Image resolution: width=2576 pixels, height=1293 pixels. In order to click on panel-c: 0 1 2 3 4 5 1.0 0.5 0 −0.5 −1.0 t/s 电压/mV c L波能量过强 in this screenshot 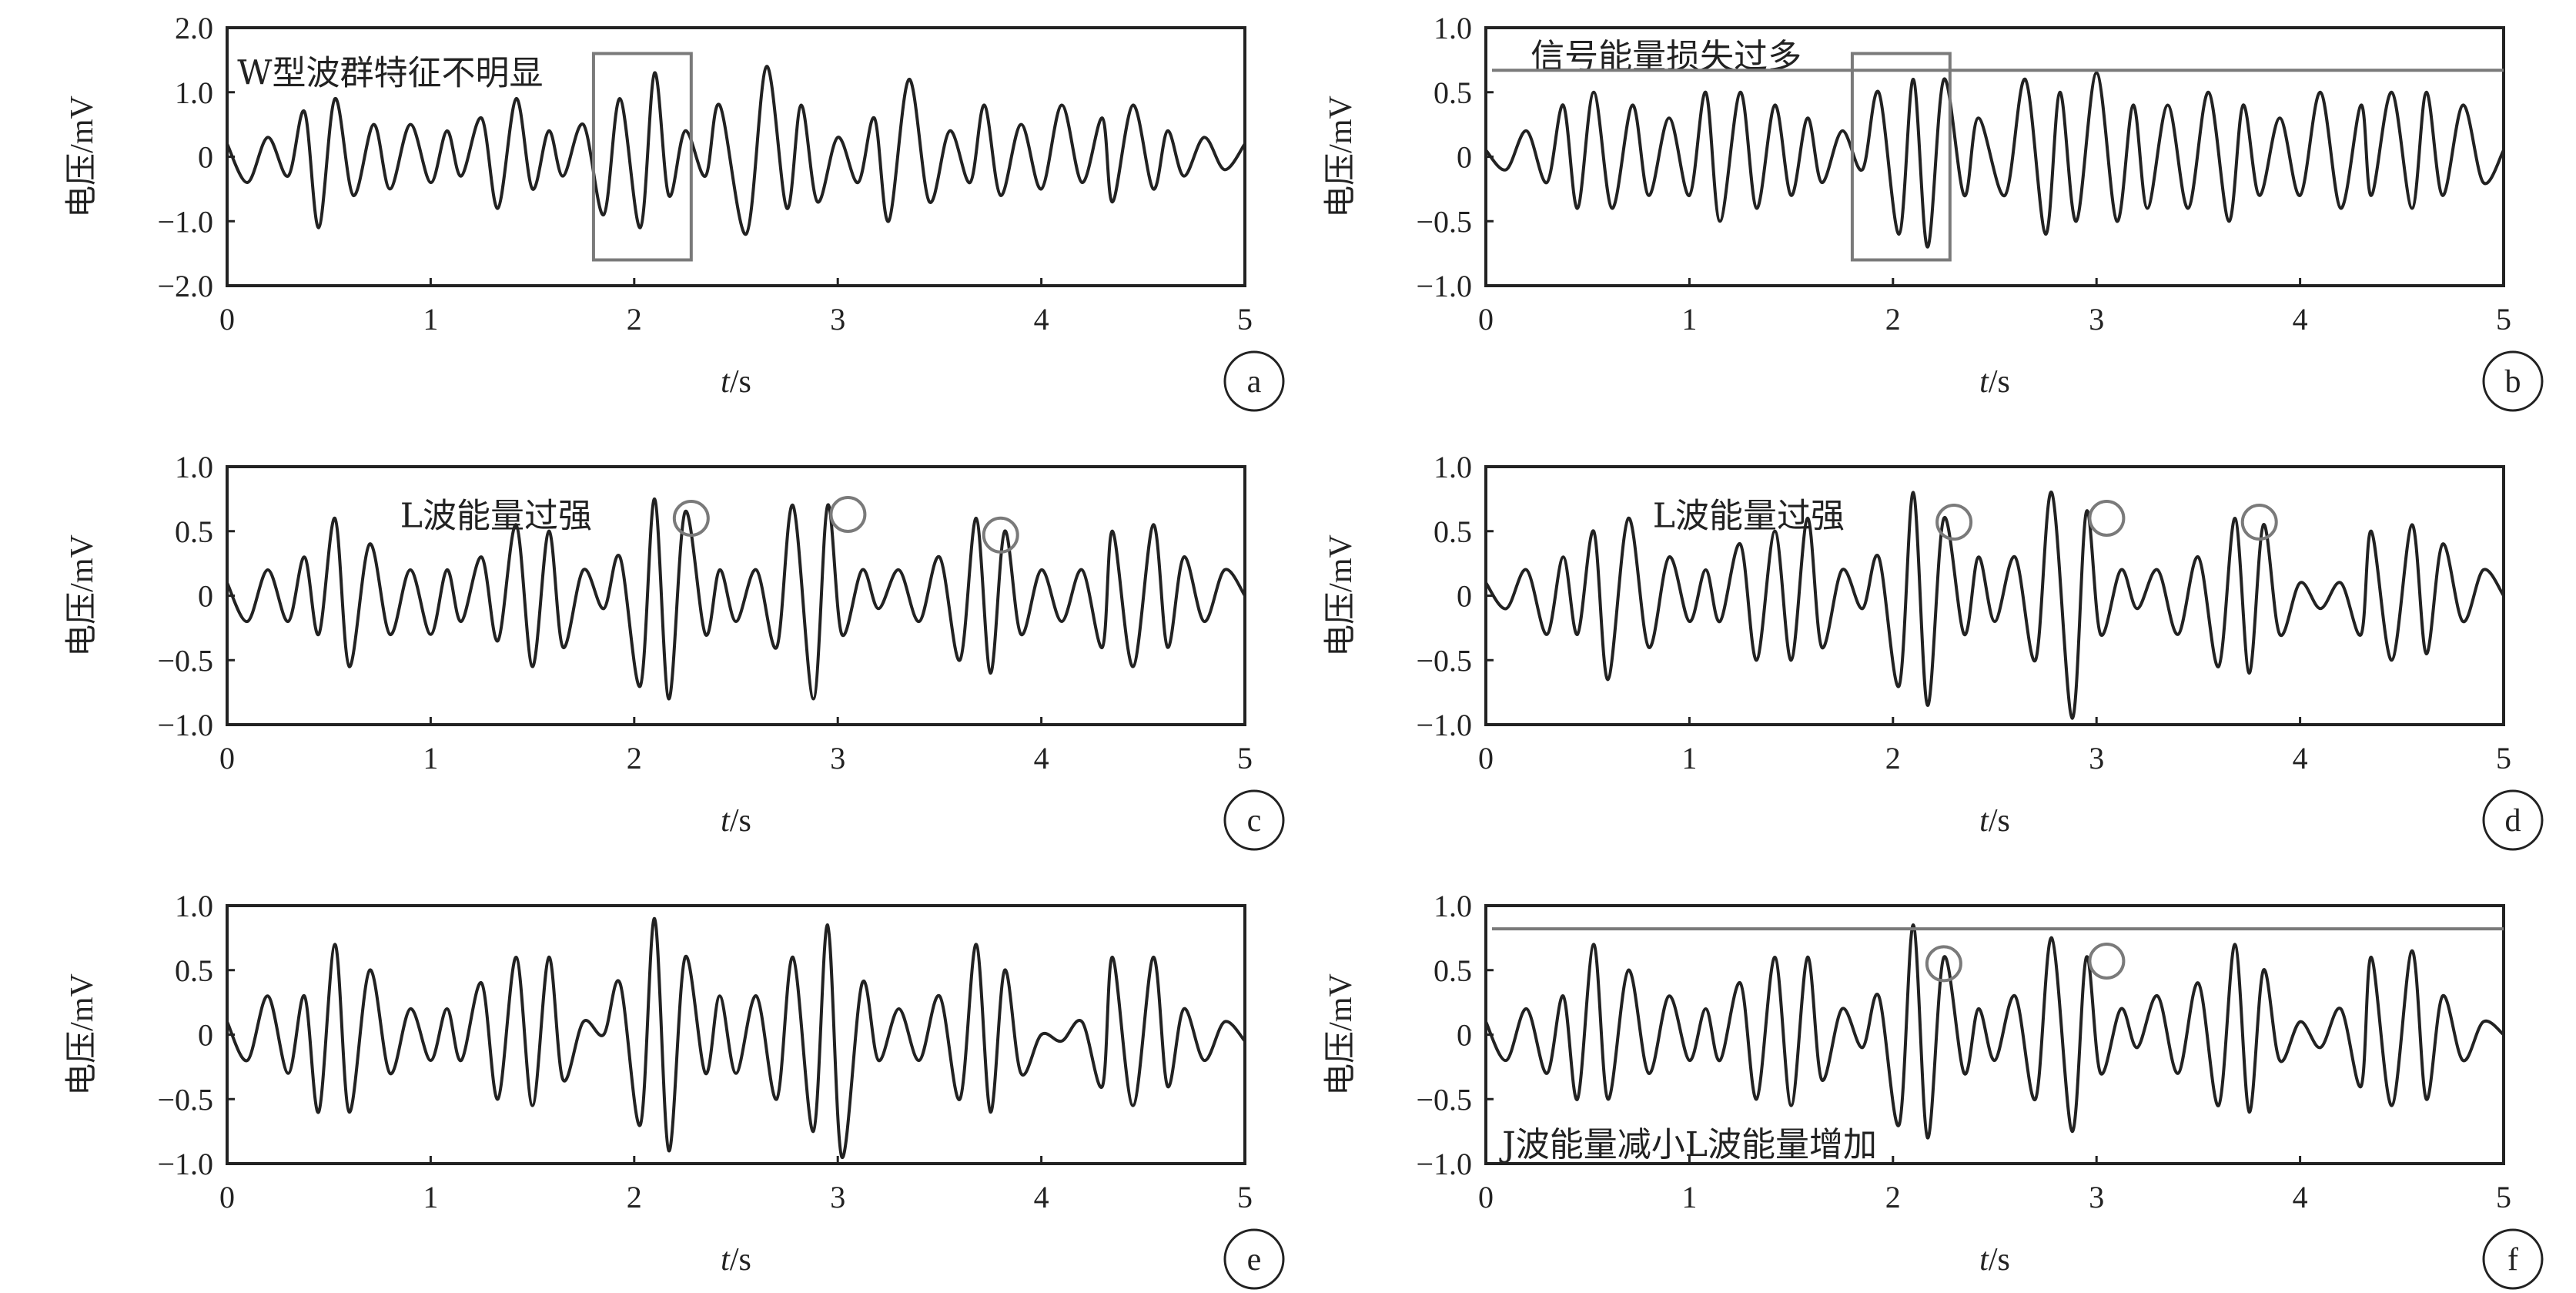, I will do `click(675, 650)`.